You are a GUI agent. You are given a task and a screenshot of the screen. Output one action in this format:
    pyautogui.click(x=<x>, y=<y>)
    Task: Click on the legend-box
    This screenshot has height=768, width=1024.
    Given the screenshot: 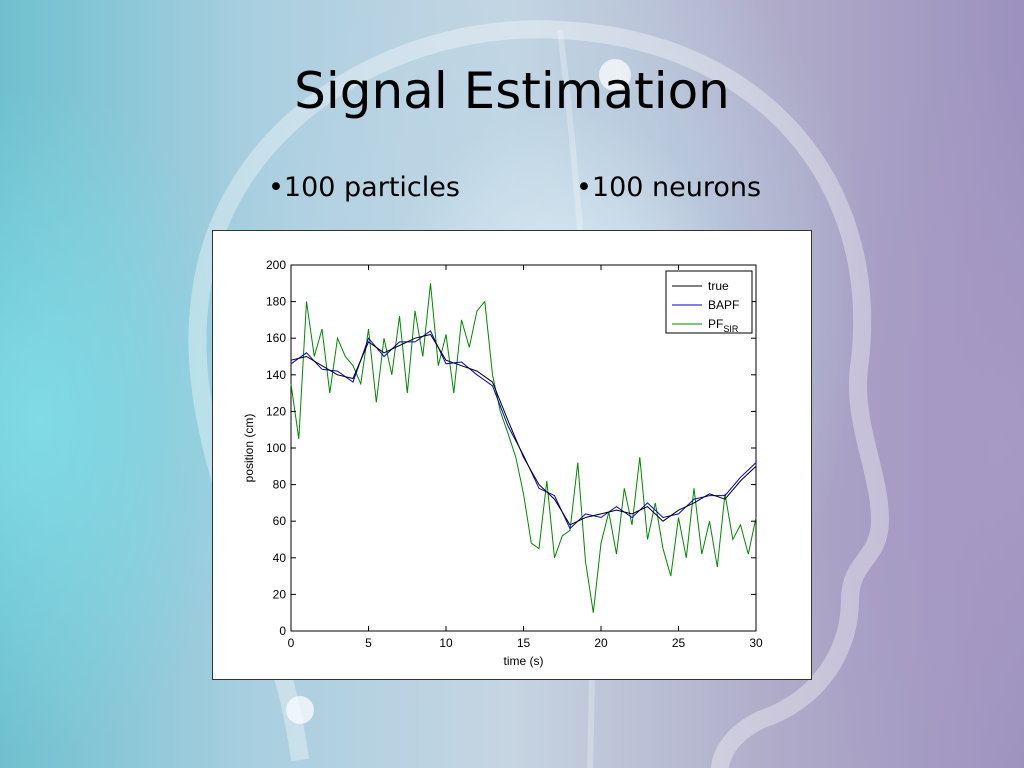 What is the action you would take?
    pyautogui.click(x=709, y=302)
    